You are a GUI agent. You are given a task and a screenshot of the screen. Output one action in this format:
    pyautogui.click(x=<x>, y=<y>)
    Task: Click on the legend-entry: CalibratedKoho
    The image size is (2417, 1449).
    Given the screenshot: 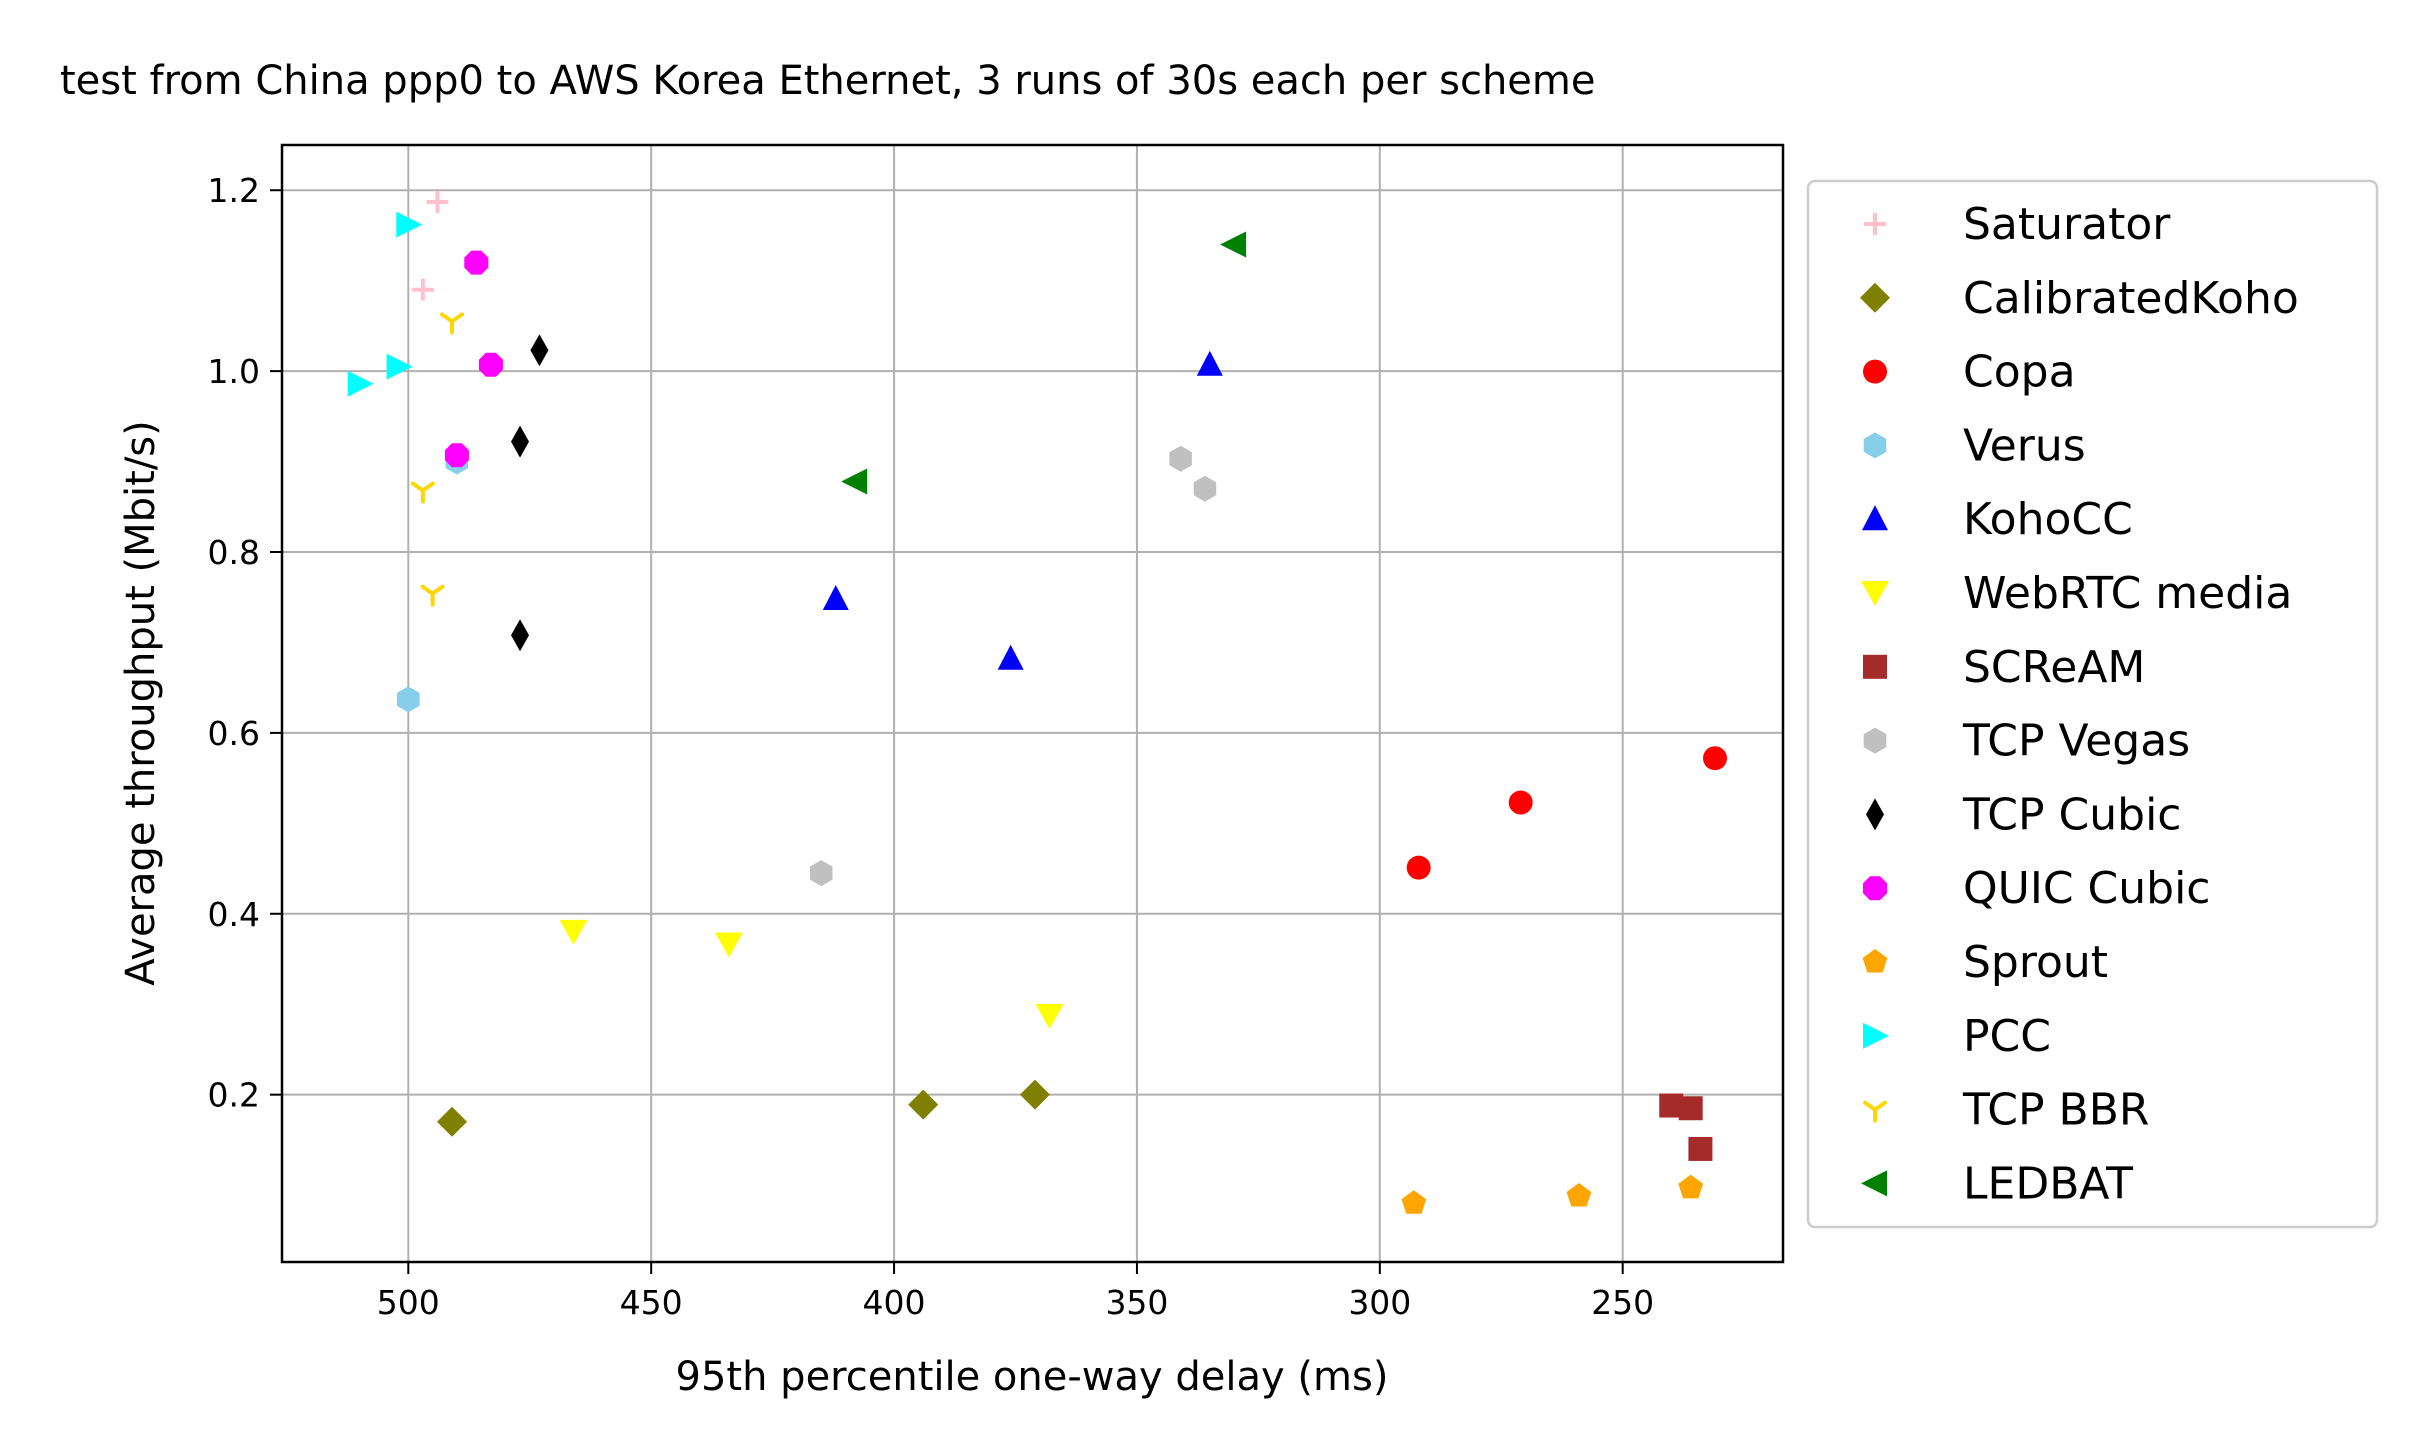 What is the action you would take?
    pyautogui.click(x=2079, y=298)
    